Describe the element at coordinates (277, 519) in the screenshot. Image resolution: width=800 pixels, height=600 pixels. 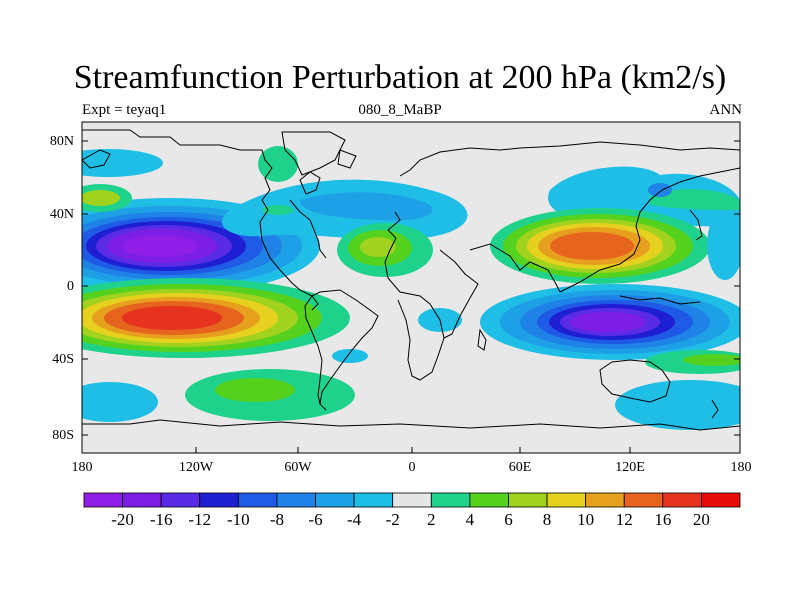
I see `colorbar-label: -8` at that location.